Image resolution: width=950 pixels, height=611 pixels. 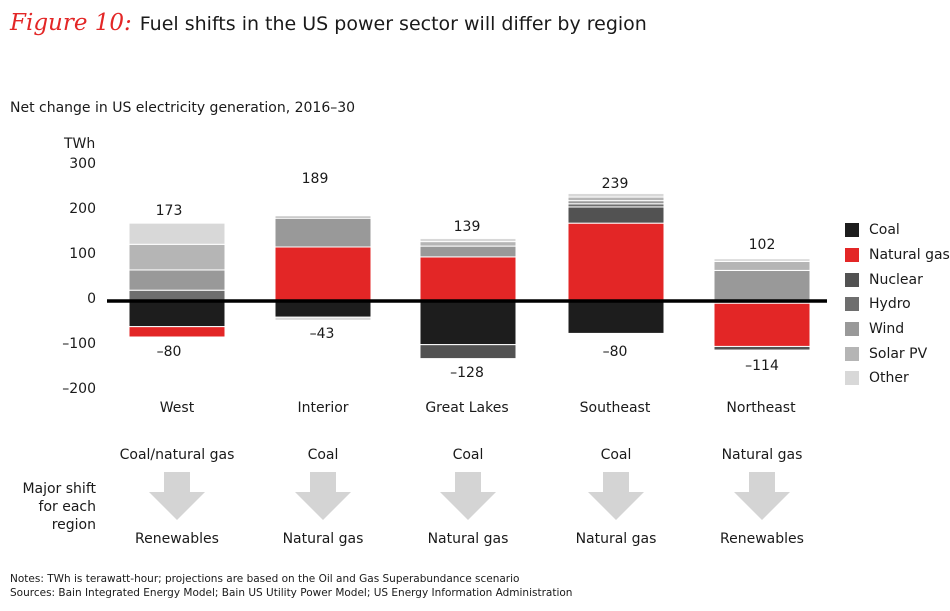 What do you see at coordinates (177, 408) in the screenshot?
I see `region-label-west: West` at bounding box center [177, 408].